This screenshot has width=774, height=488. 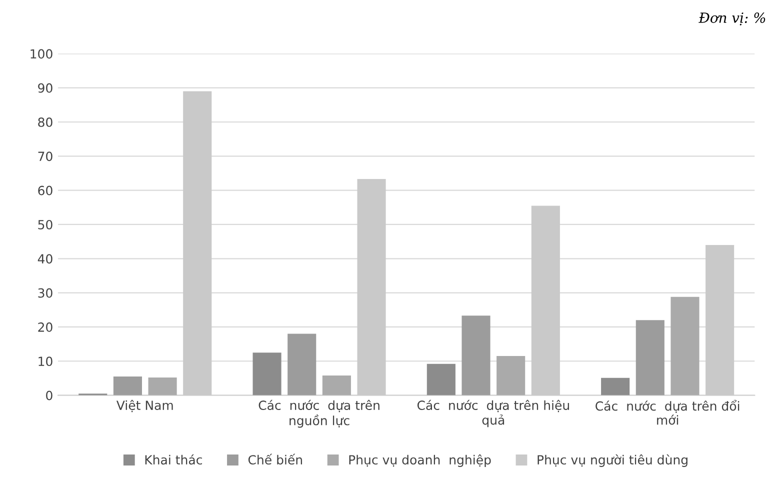 I want to click on y-tick-label: 90, so click(x=45, y=88).